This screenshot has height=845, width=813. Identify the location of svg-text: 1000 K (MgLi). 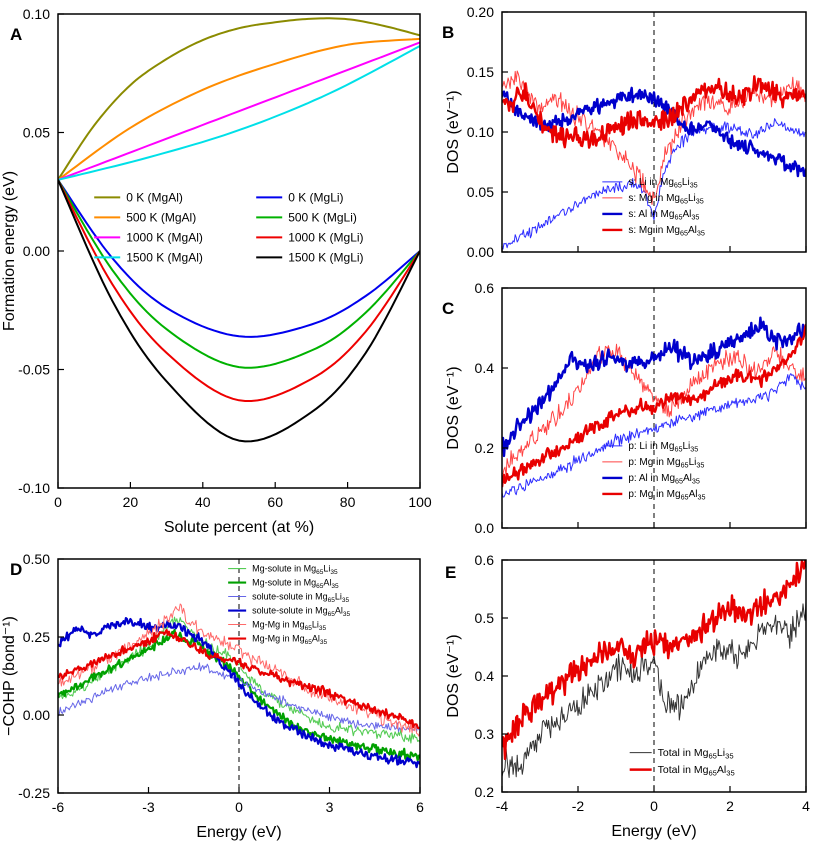
(325, 237).